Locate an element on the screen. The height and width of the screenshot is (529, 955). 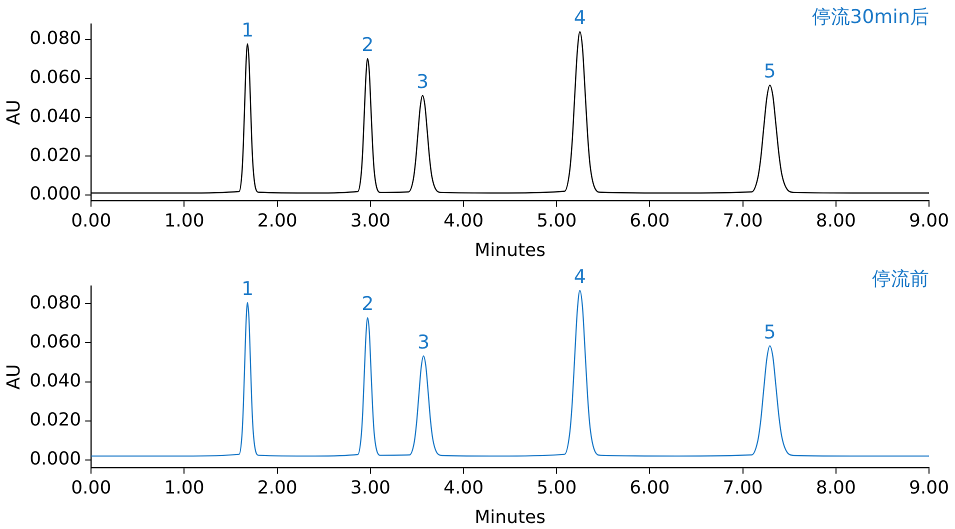
annotation: 停流前 is located at coordinates (900, 279).